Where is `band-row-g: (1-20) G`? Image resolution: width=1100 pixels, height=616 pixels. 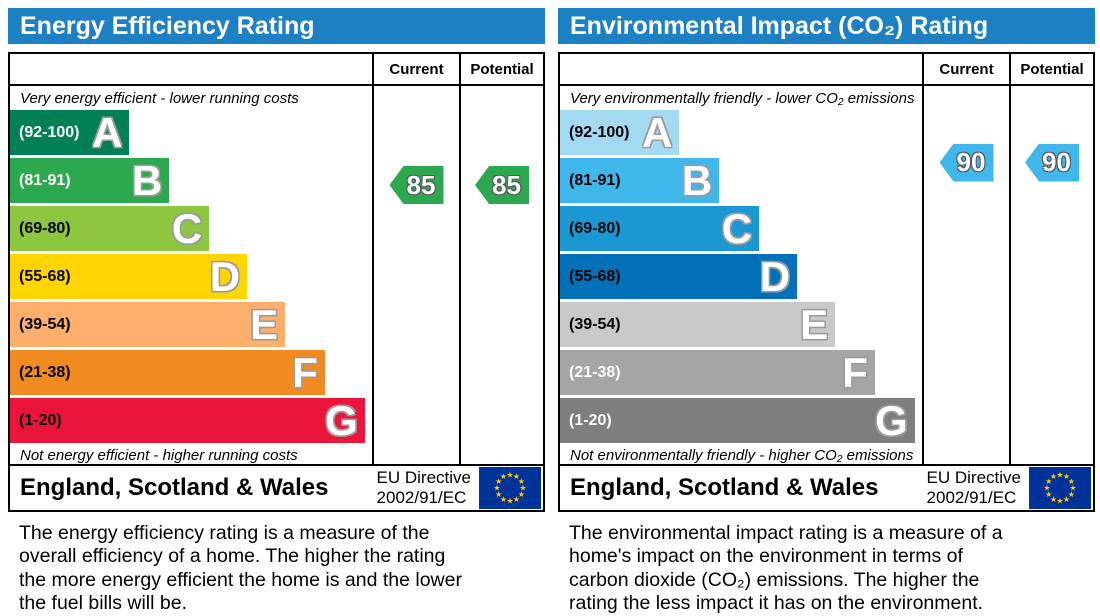 band-row-g: (1-20) G is located at coordinates (741, 420).